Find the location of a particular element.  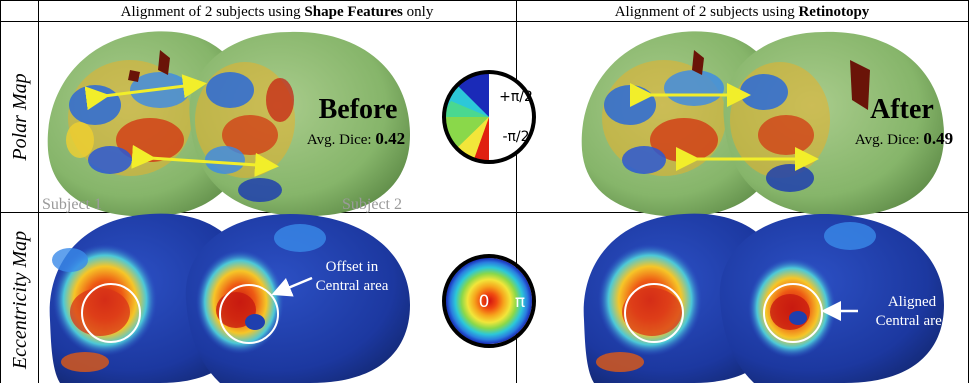

row-label-eccentricity: Eccentricity Map is located at coordinates (20, 300).